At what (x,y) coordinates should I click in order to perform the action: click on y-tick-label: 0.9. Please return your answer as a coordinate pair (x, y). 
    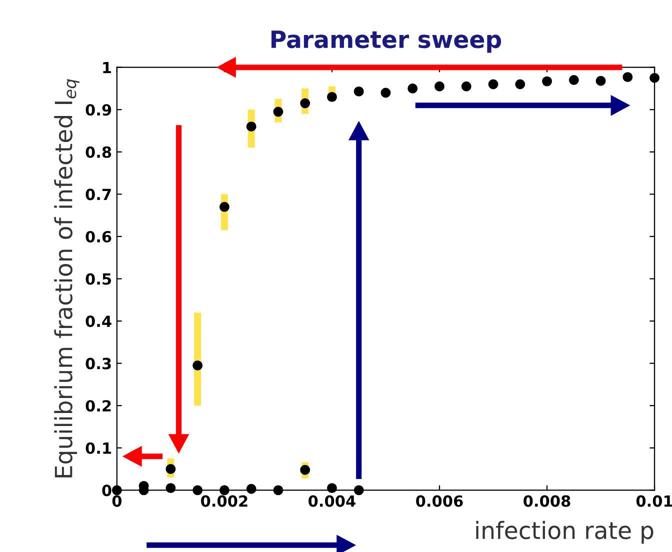
    Looking at the image, I should click on (99, 110).